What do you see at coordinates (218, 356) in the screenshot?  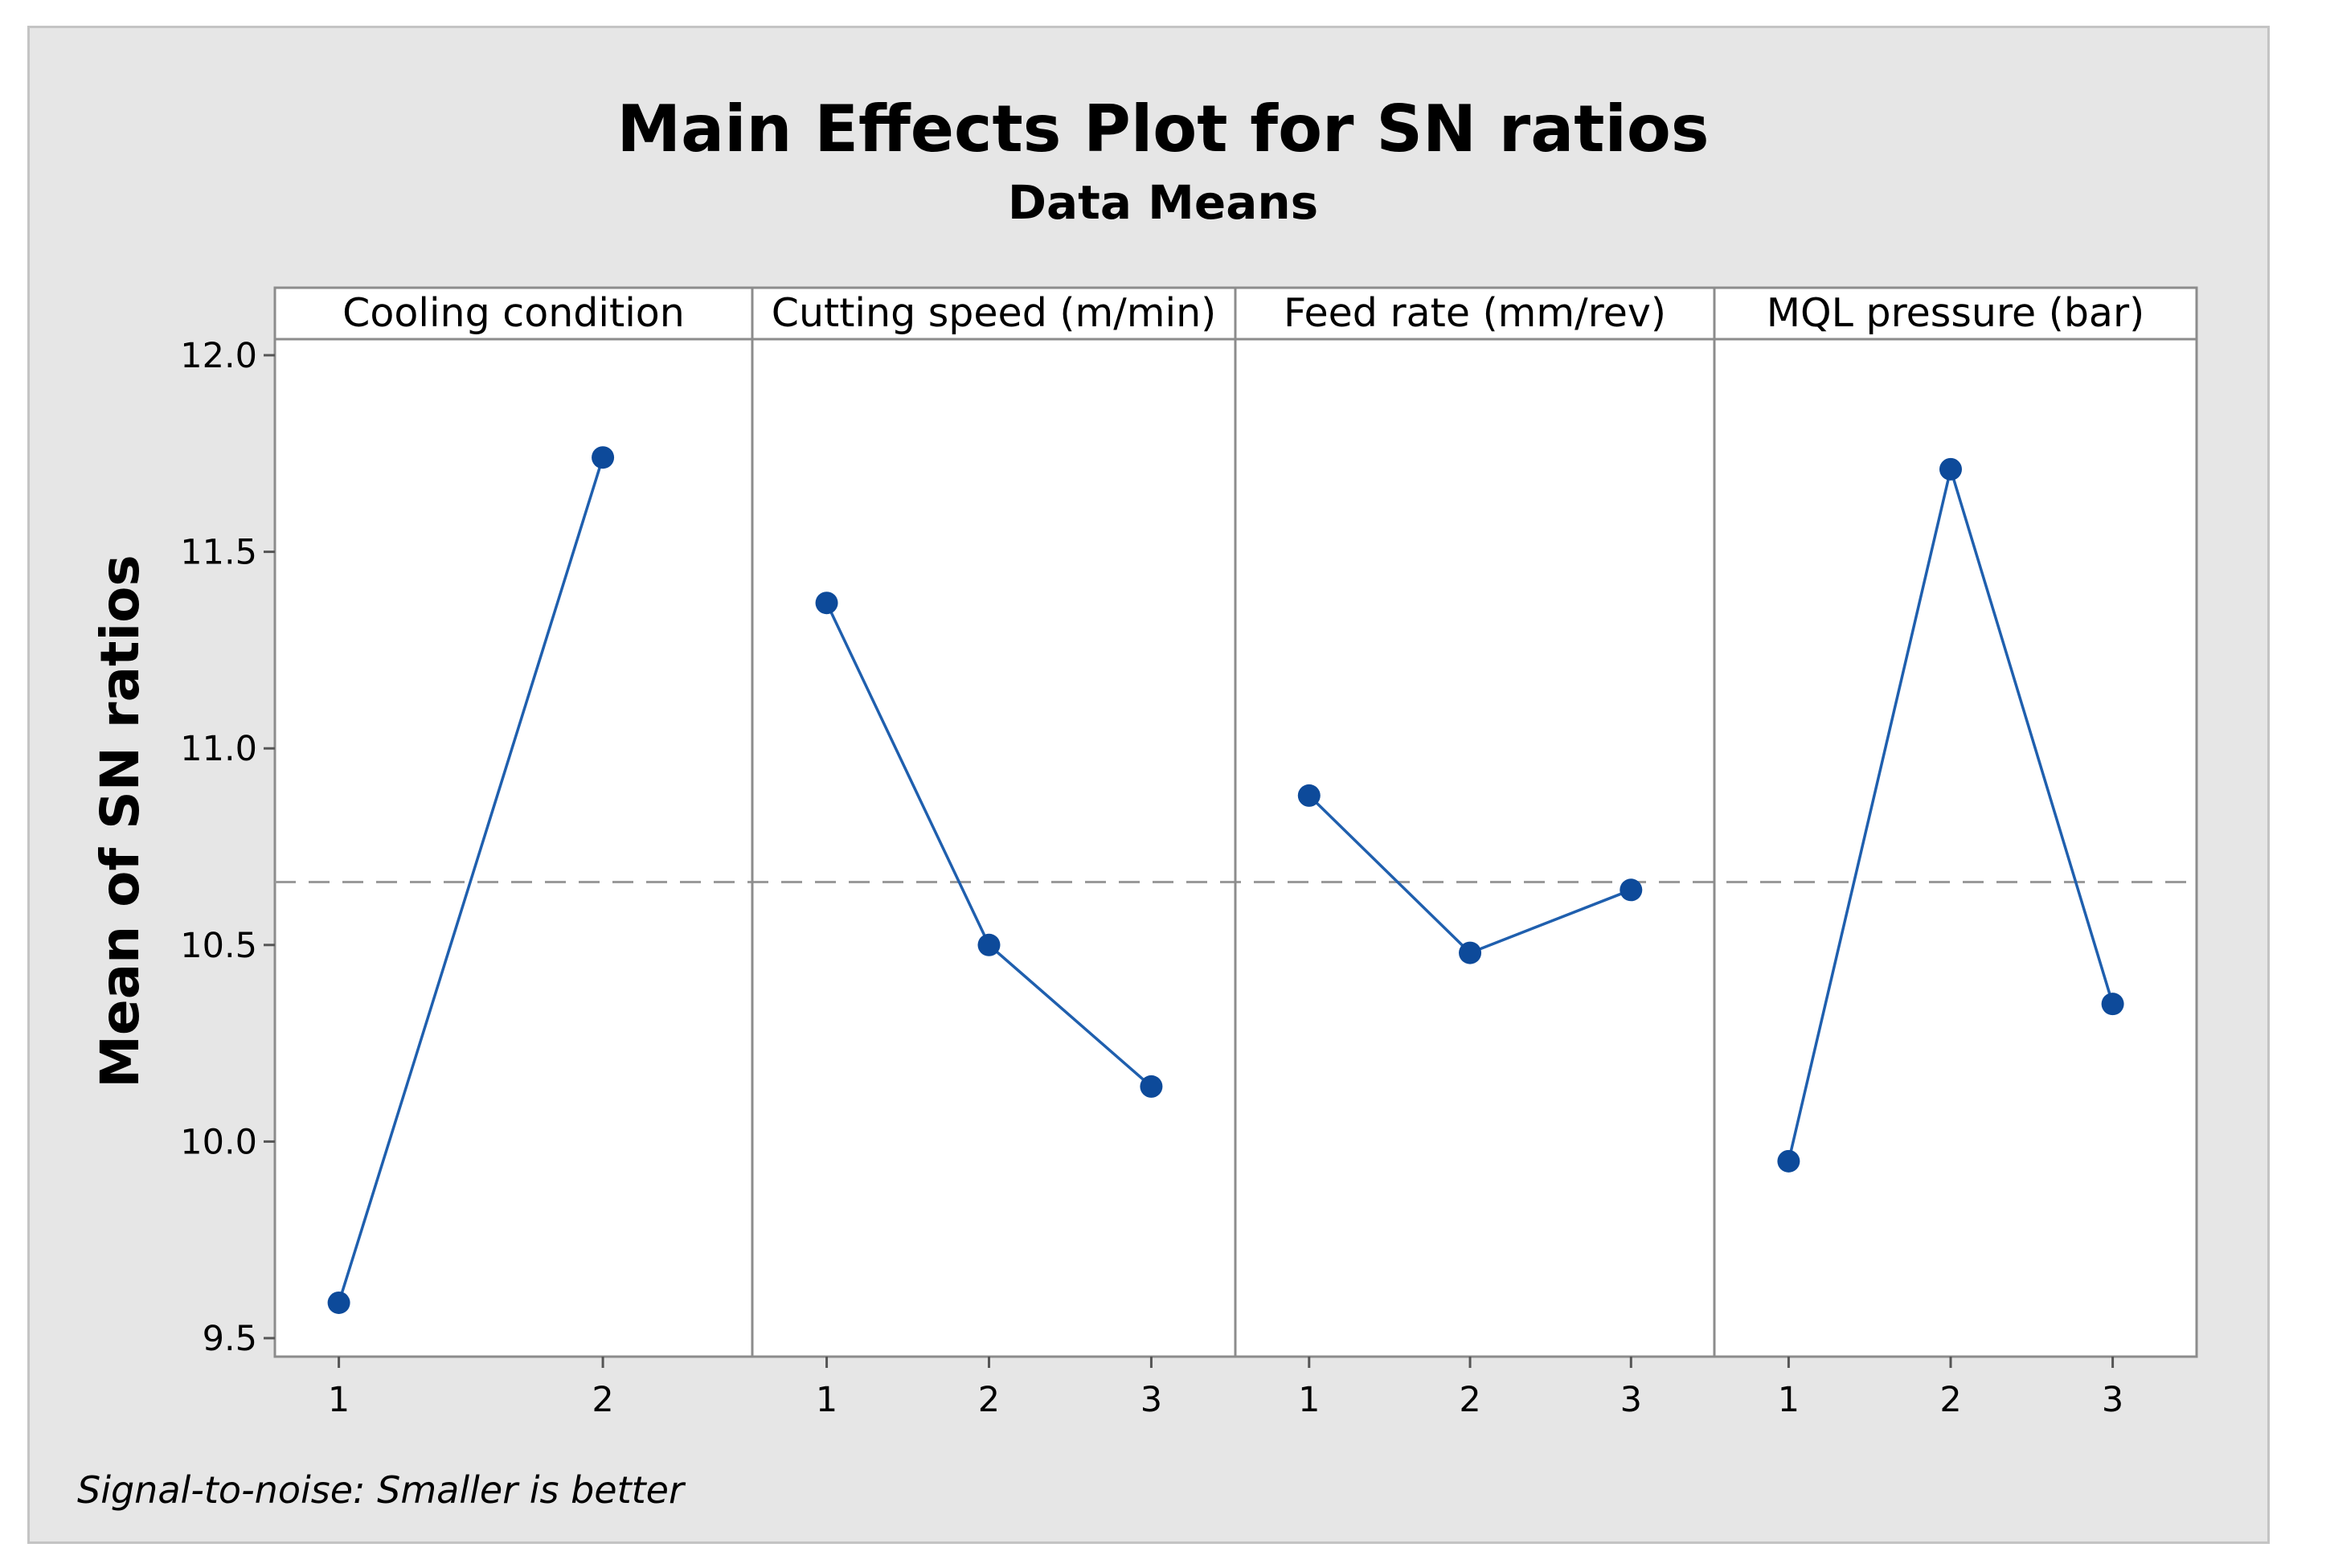 I see `y-tick-label: 12.0` at bounding box center [218, 356].